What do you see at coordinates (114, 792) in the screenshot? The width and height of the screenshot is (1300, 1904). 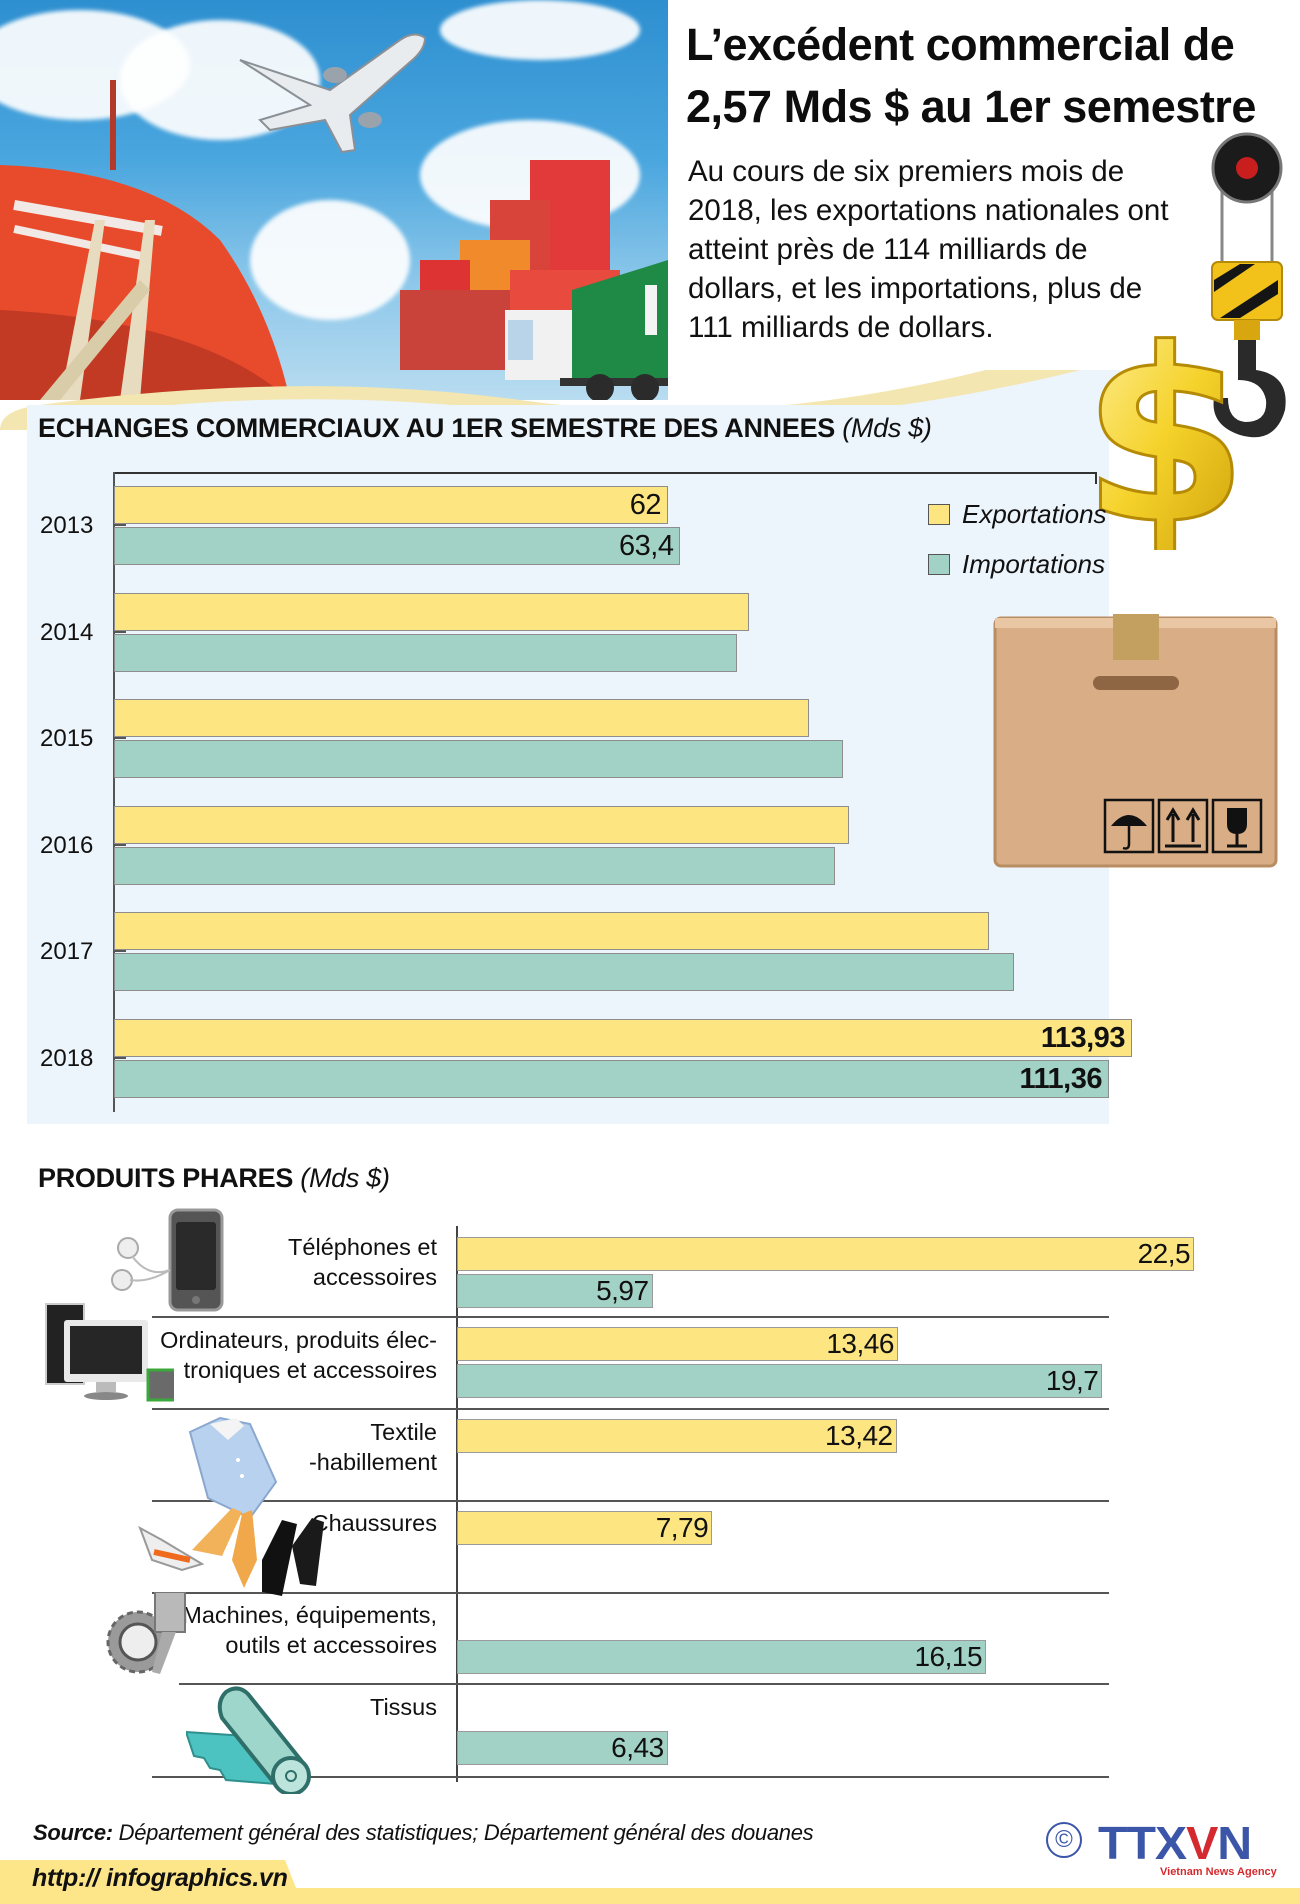 I see `chart1-y-axis` at bounding box center [114, 792].